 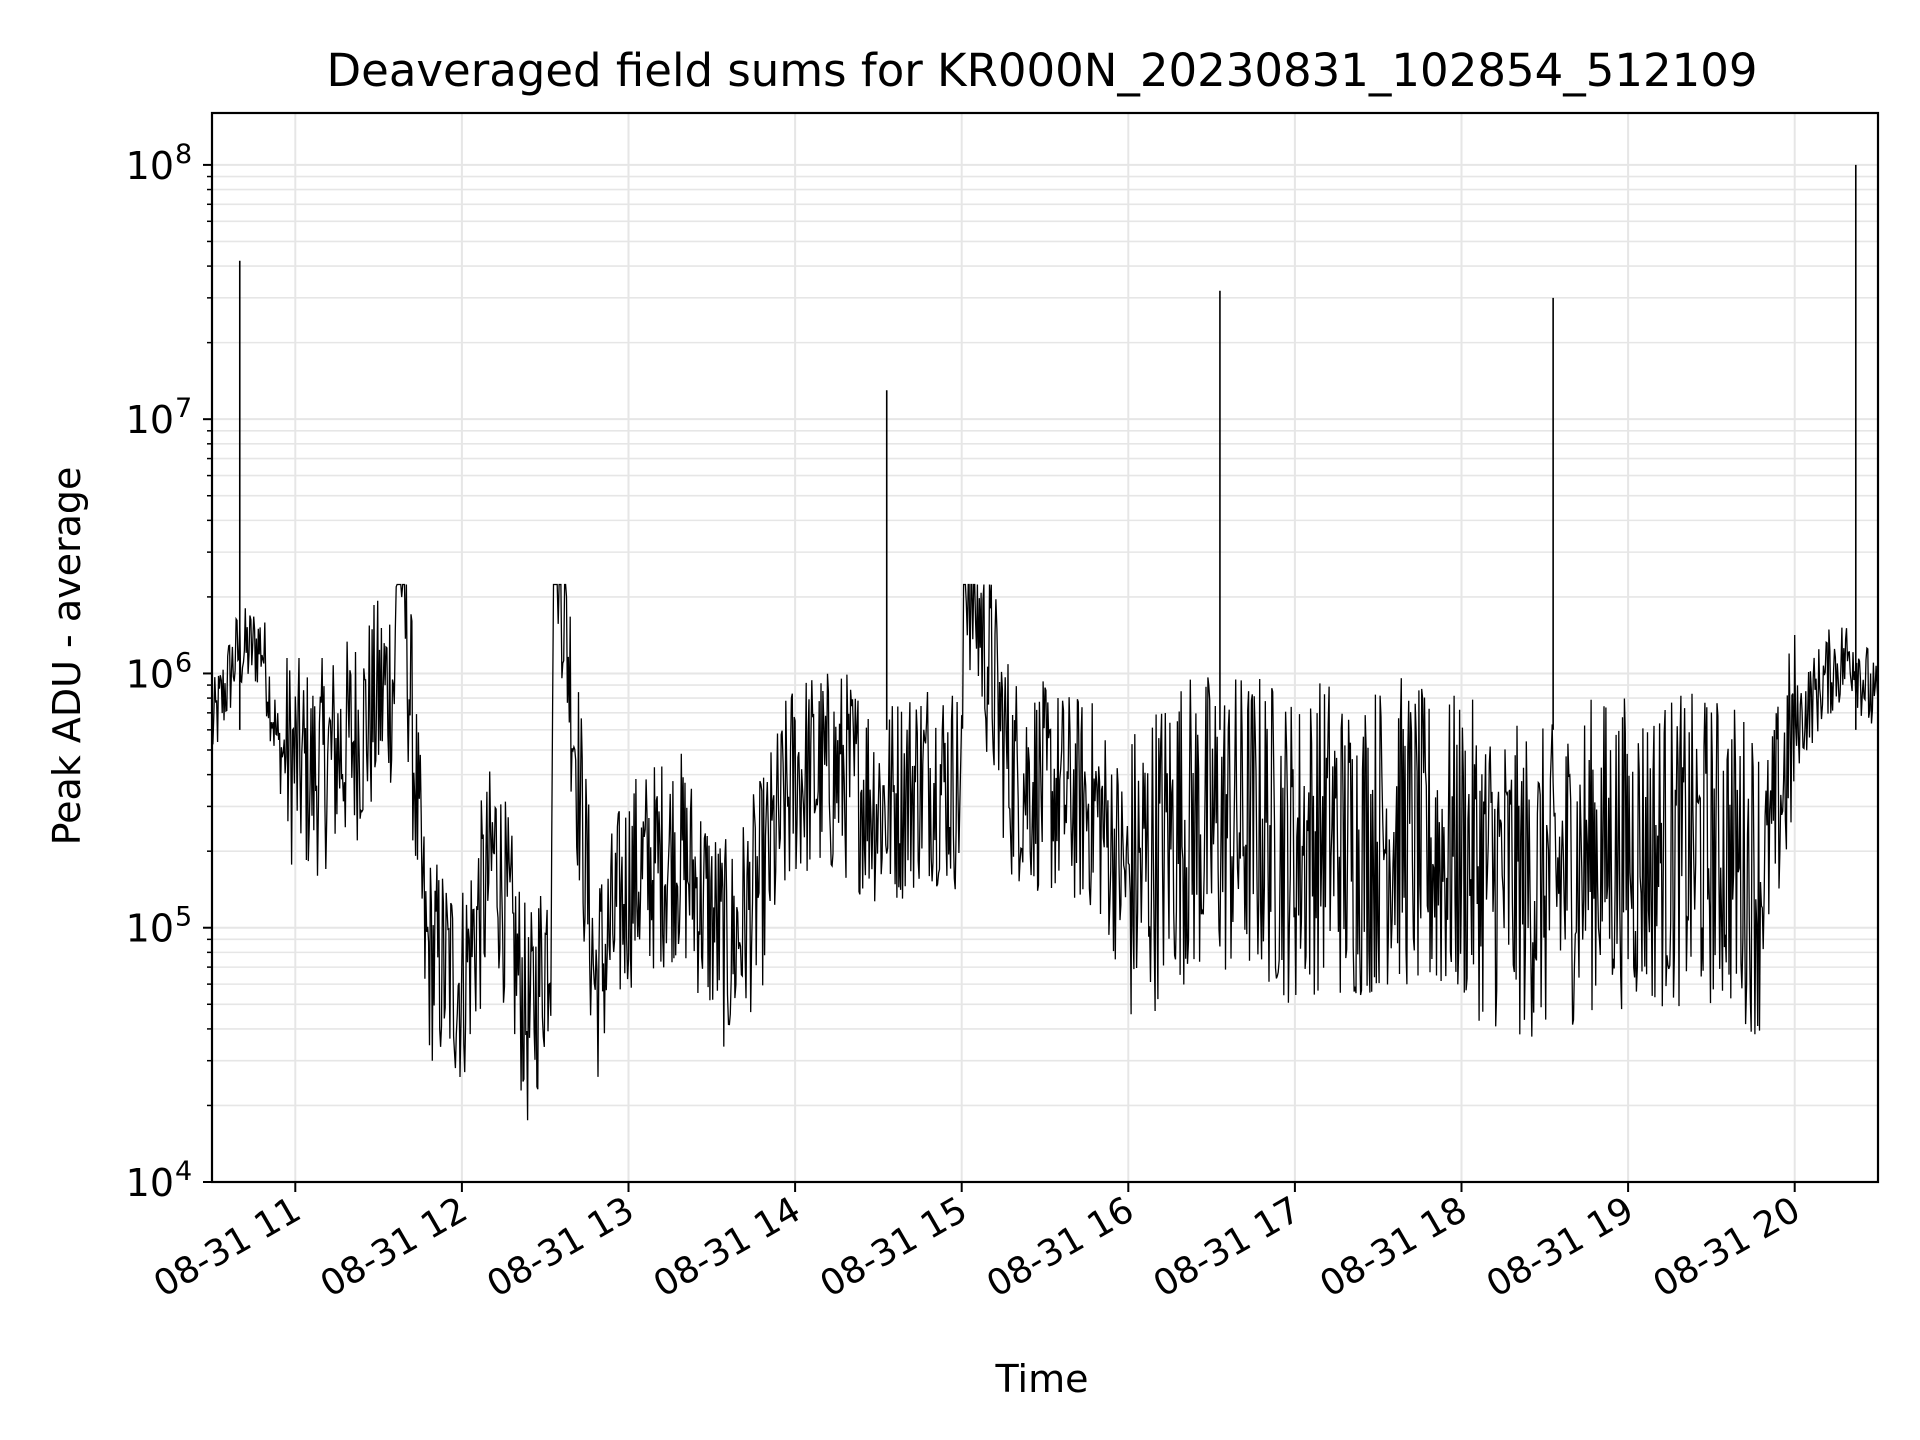 What do you see at coordinates (1042, 1379) in the screenshot?
I see `x-axis-label: Time` at bounding box center [1042, 1379].